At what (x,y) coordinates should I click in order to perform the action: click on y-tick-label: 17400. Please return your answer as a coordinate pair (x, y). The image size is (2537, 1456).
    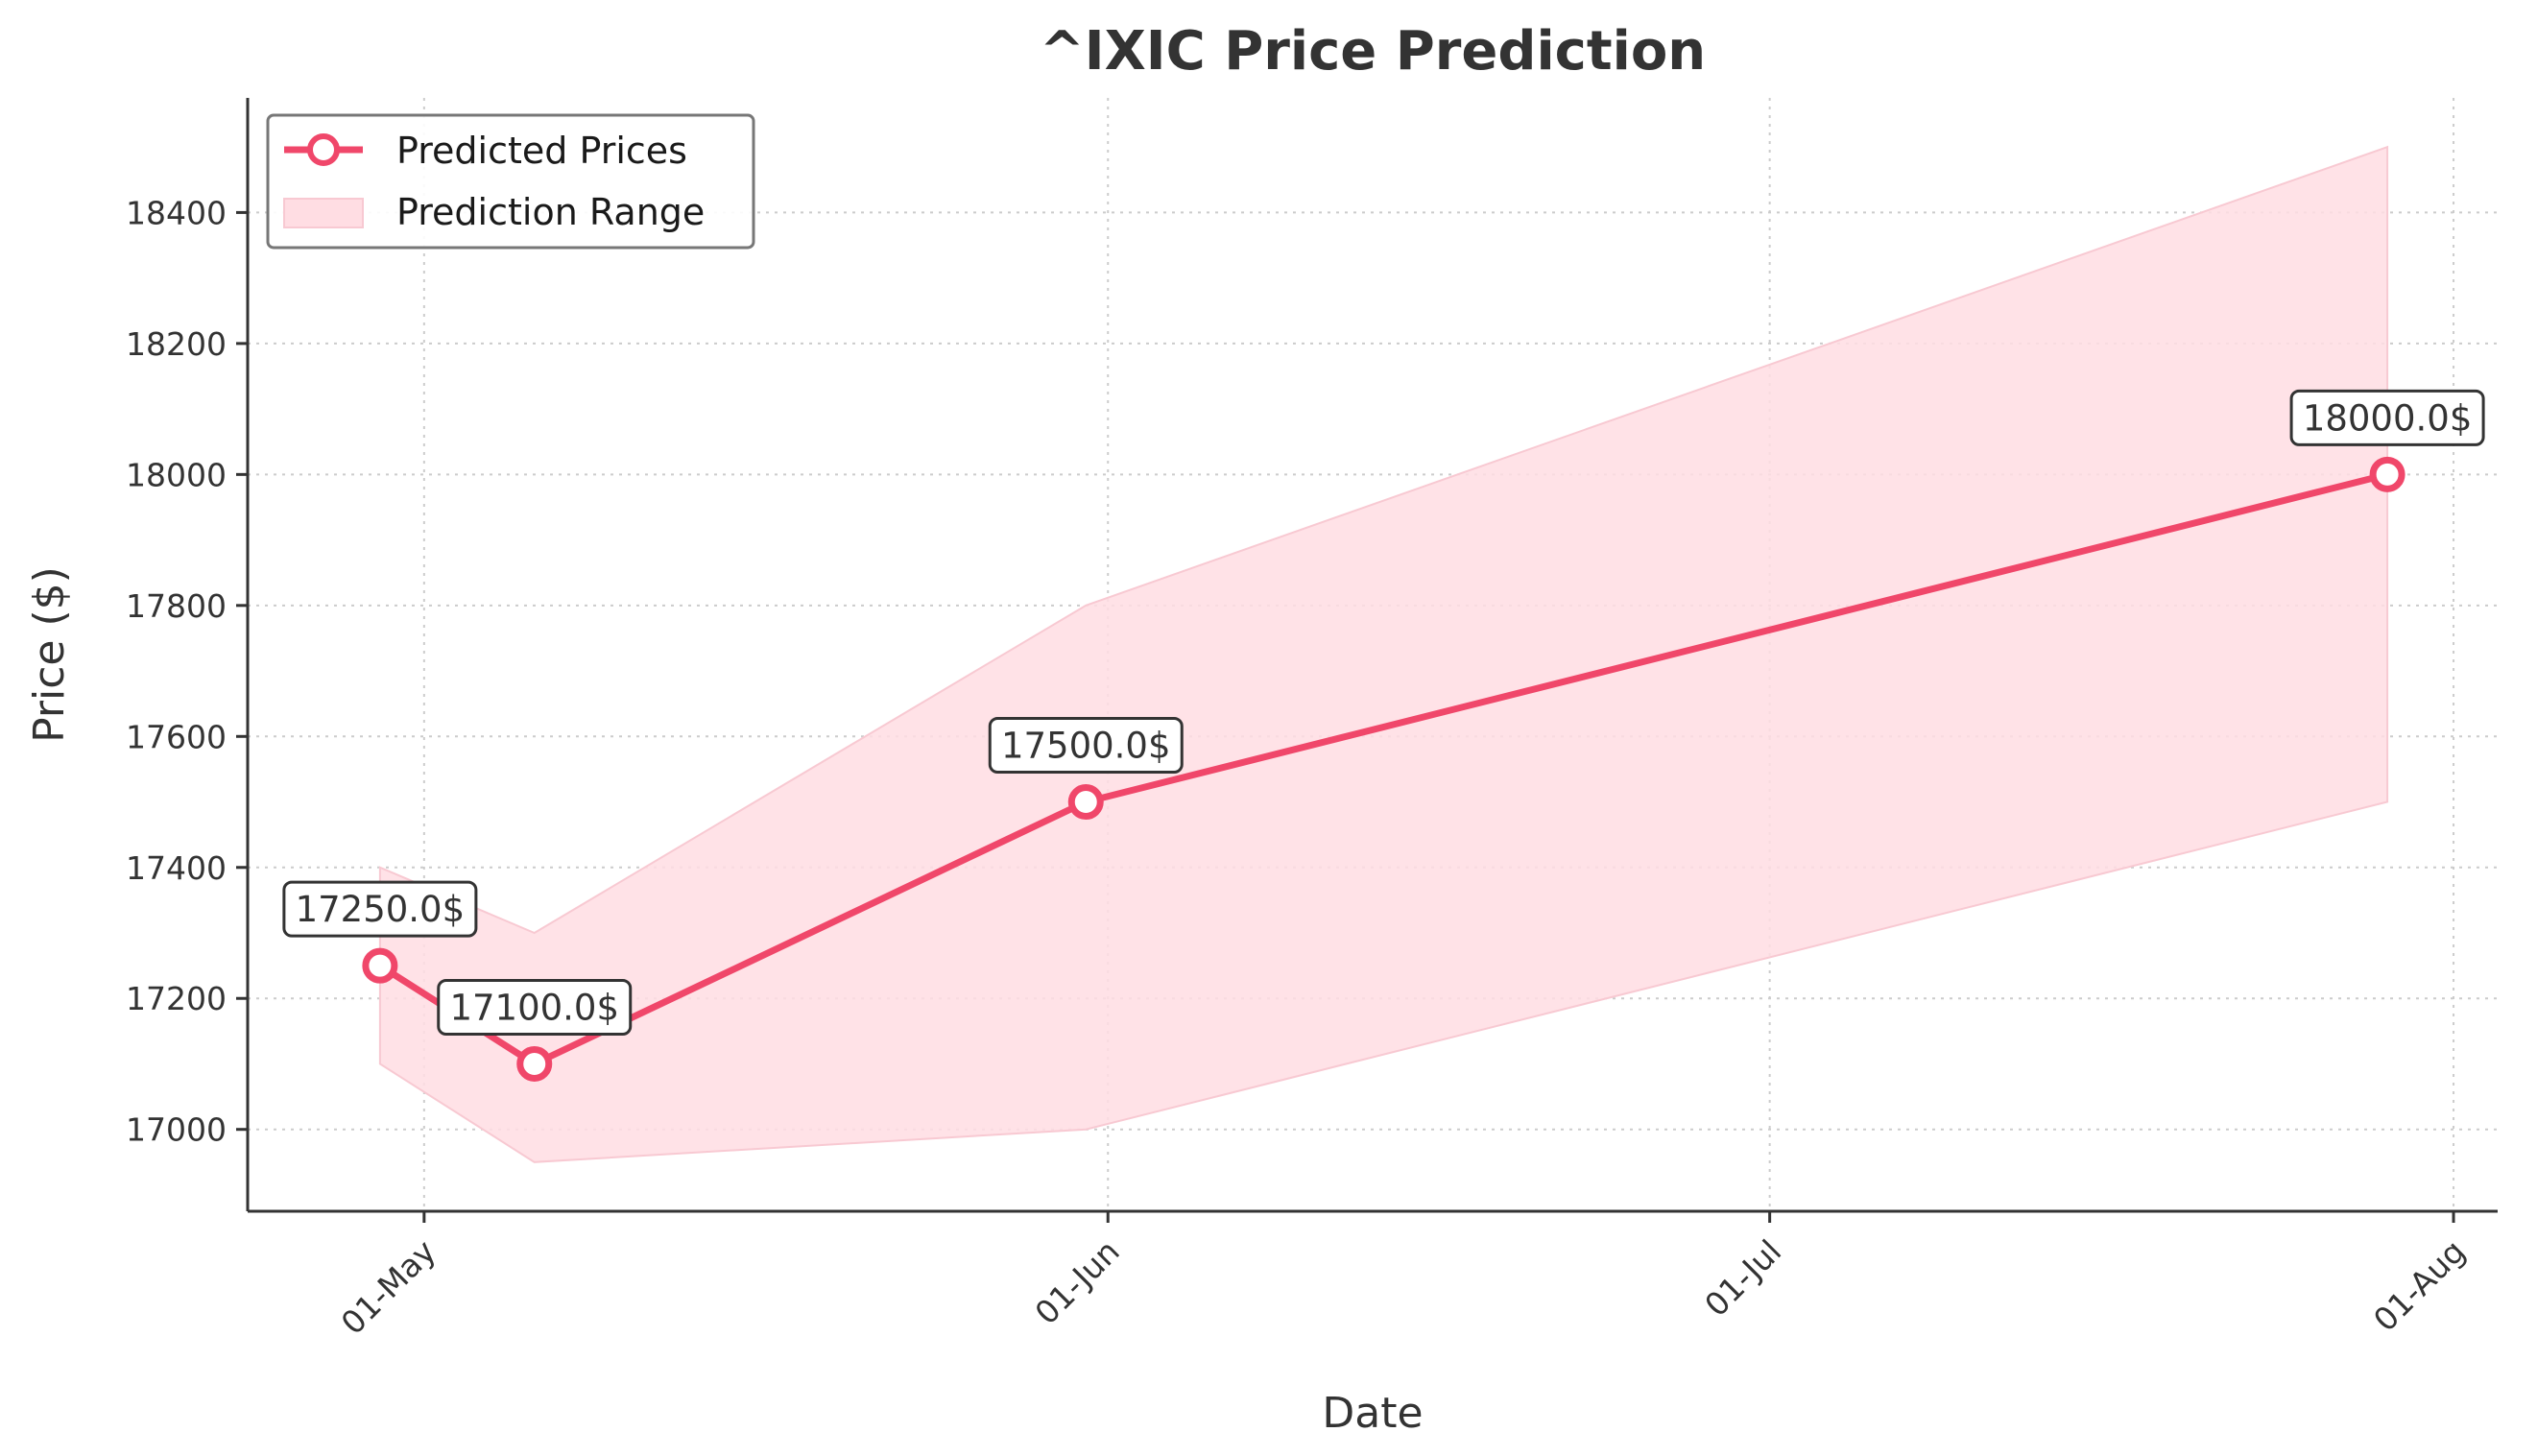
    Looking at the image, I should click on (177, 868).